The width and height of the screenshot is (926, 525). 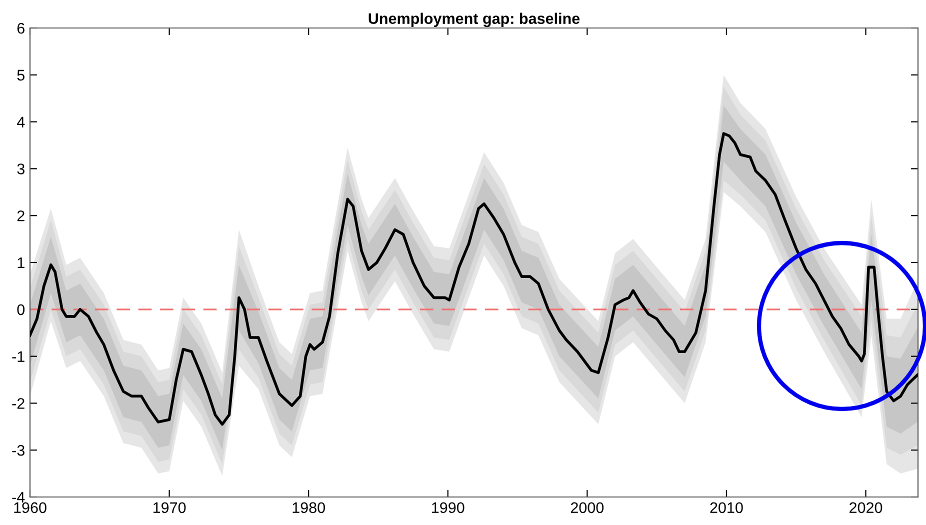 What do you see at coordinates (20, 216) in the screenshot?
I see `y-tick-label: 2` at bounding box center [20, 216].